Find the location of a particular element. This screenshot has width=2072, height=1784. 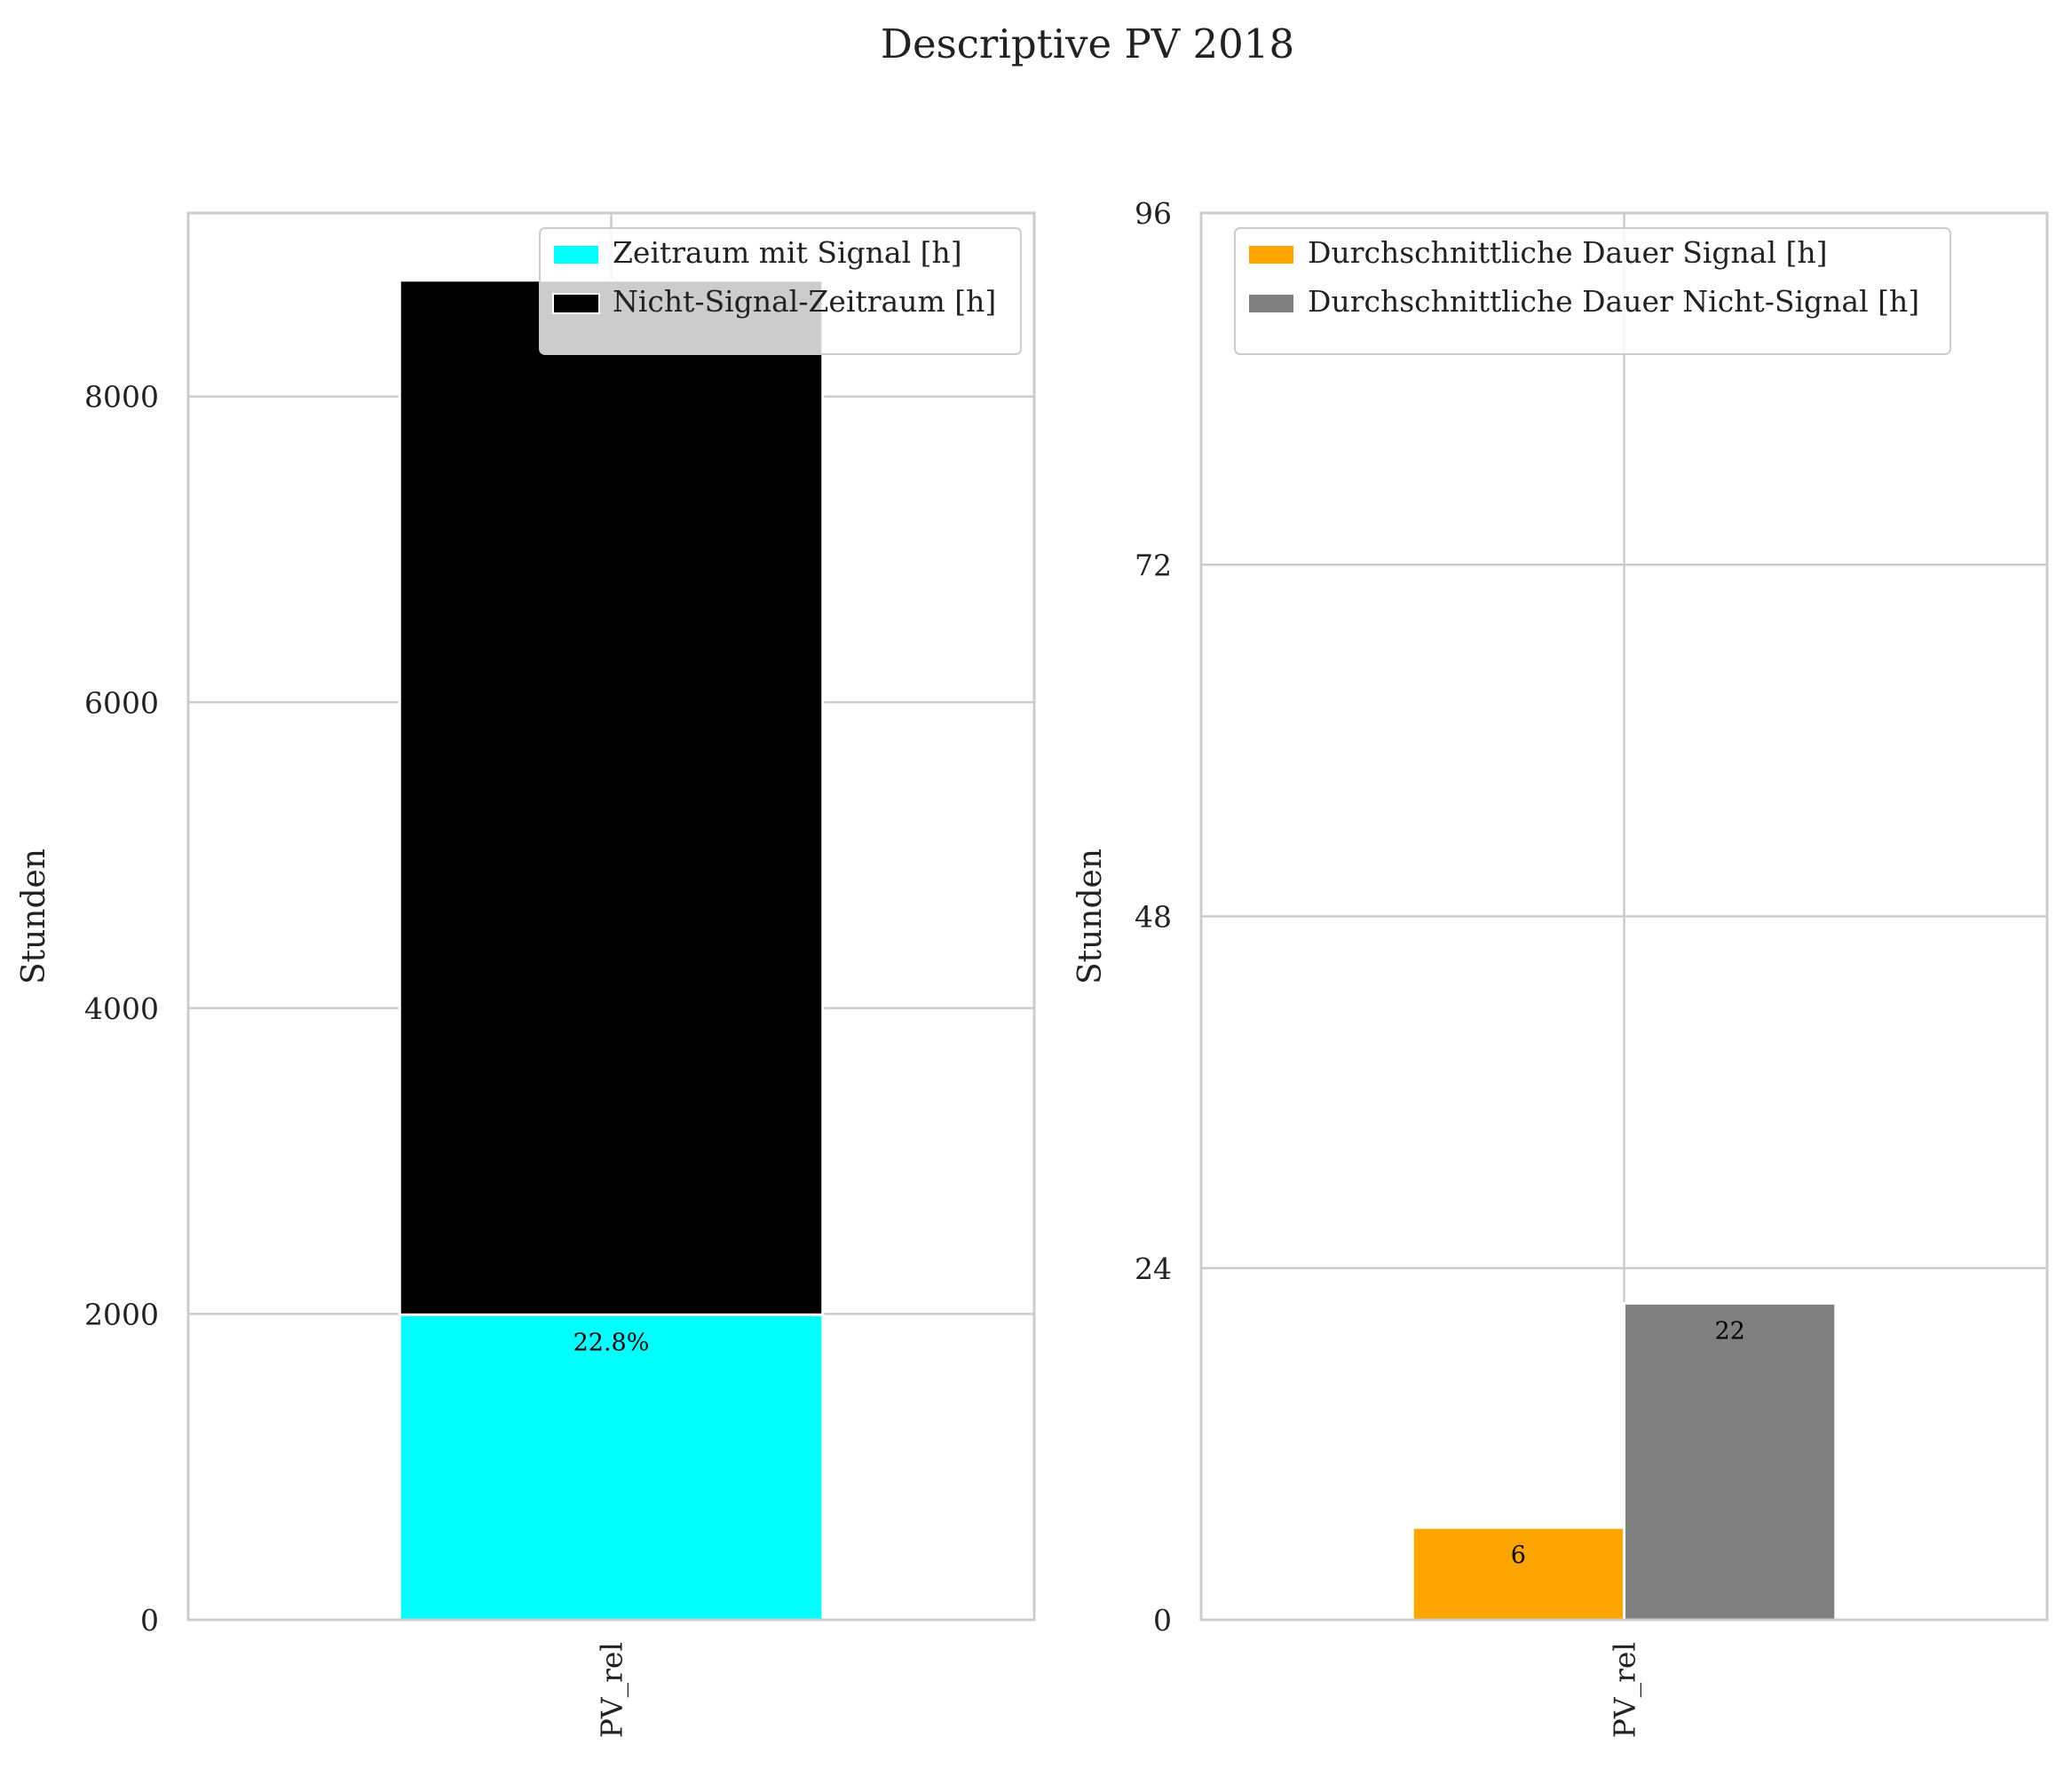

legend-label: Nicht-Signal-Zeitraum [h] is located at coordinates (804, 301).